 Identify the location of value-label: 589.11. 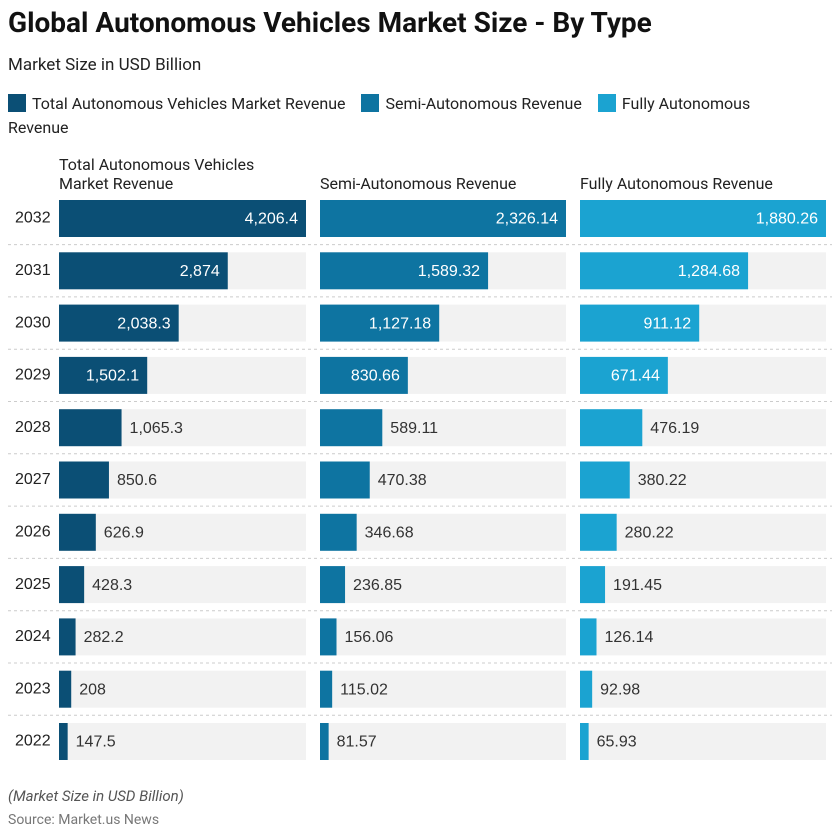
(414, 428).